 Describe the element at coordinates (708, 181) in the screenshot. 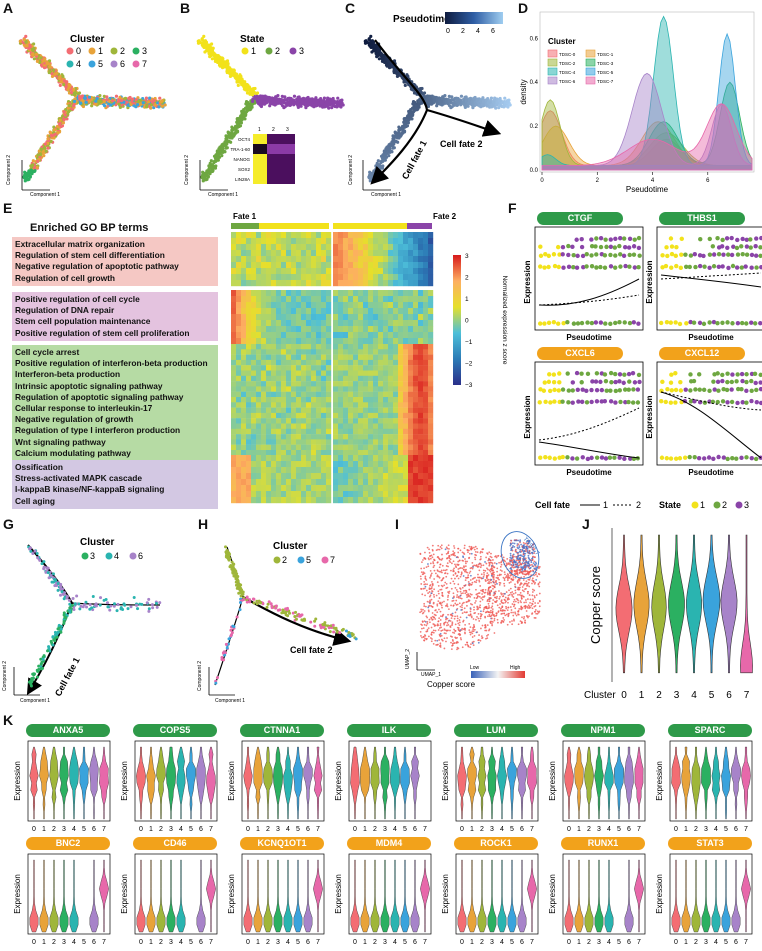

I see `panel-d-xtick-label: 6` at that location.